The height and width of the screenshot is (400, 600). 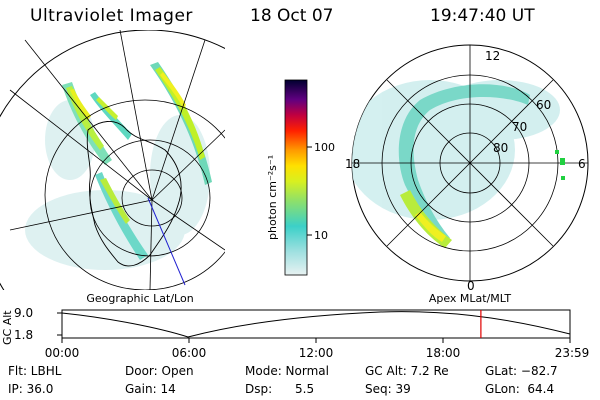 What do you see at coordinates (316, 324) in the screenshot?
I see `altitude-curve` at bounding box center [316, 324].